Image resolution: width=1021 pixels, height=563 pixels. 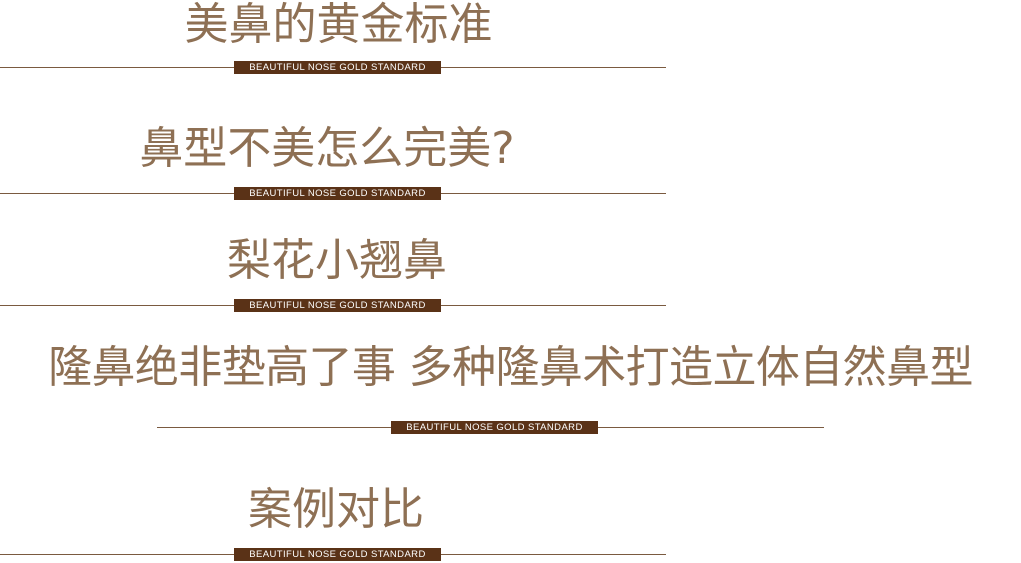 I want to click on section-title-nose-improve: 鼻型不美怎么完美?, so click(x=327, y=148).